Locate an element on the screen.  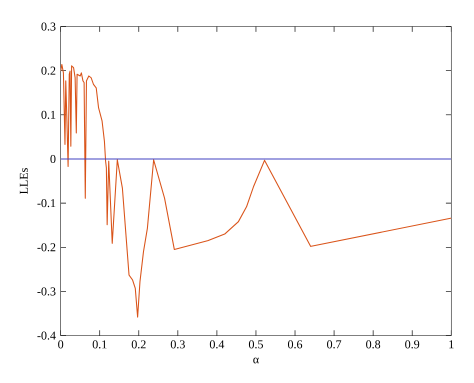
x-tick-label: 0.6 is located at coordinates (295, 344).